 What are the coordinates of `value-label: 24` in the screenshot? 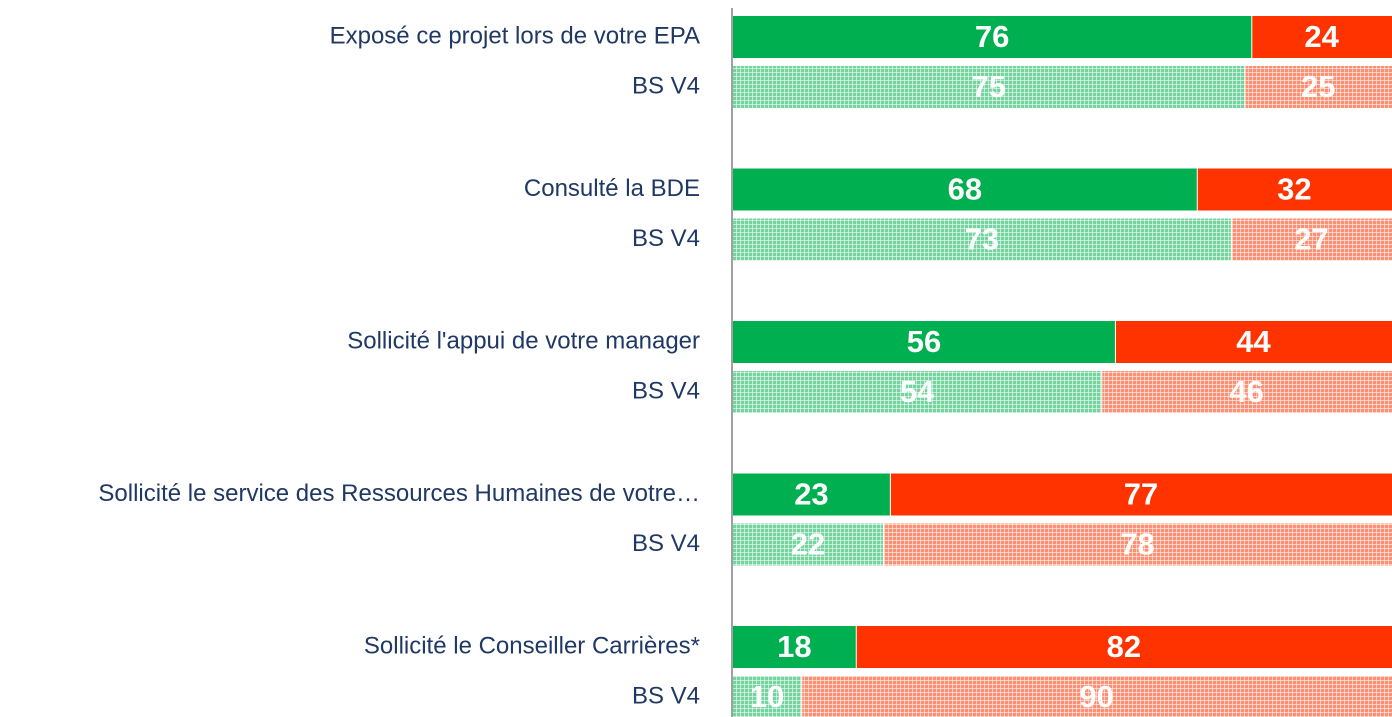 It's located at (1321, 36).